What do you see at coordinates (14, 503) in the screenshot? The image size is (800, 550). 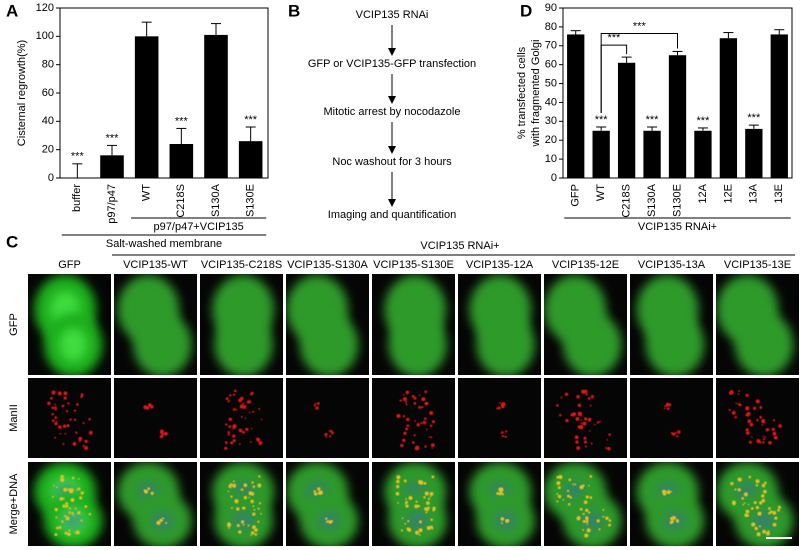 I see `row-label: Merge+DNA` at bounding box center [14, 503].